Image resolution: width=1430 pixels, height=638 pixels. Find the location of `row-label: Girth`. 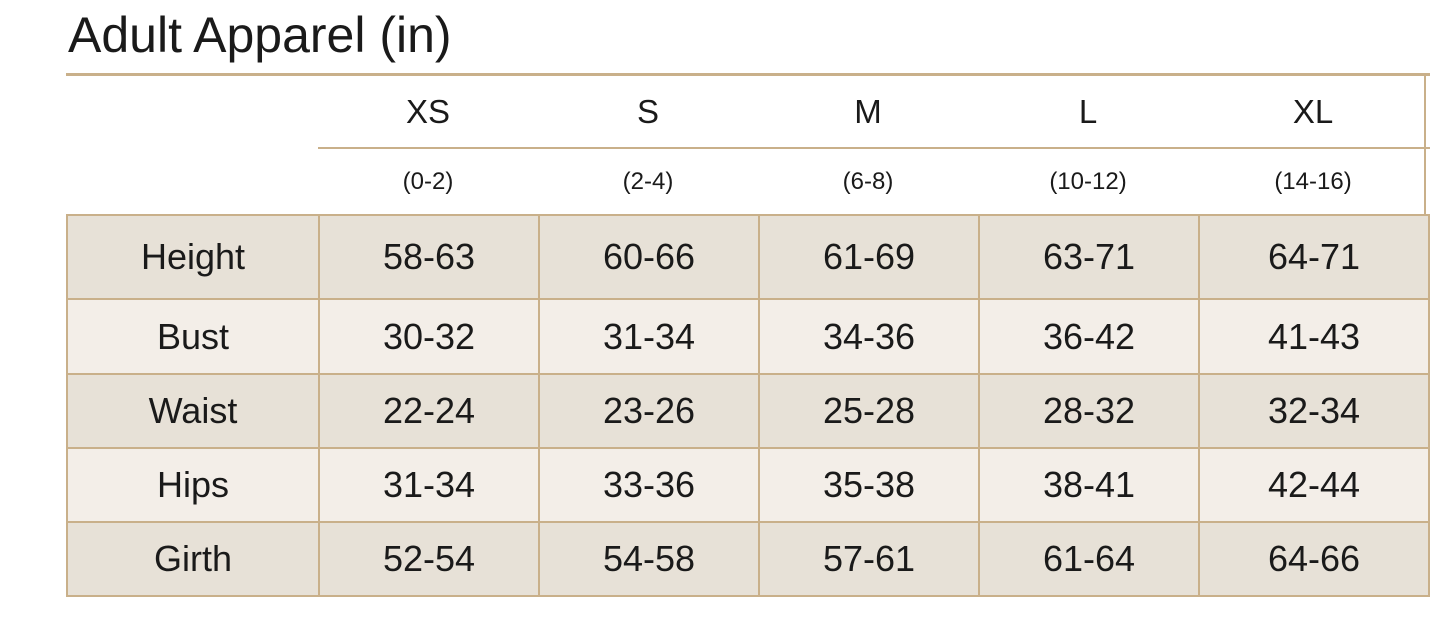

row-label: Girth is located at coordinates (193, 559).